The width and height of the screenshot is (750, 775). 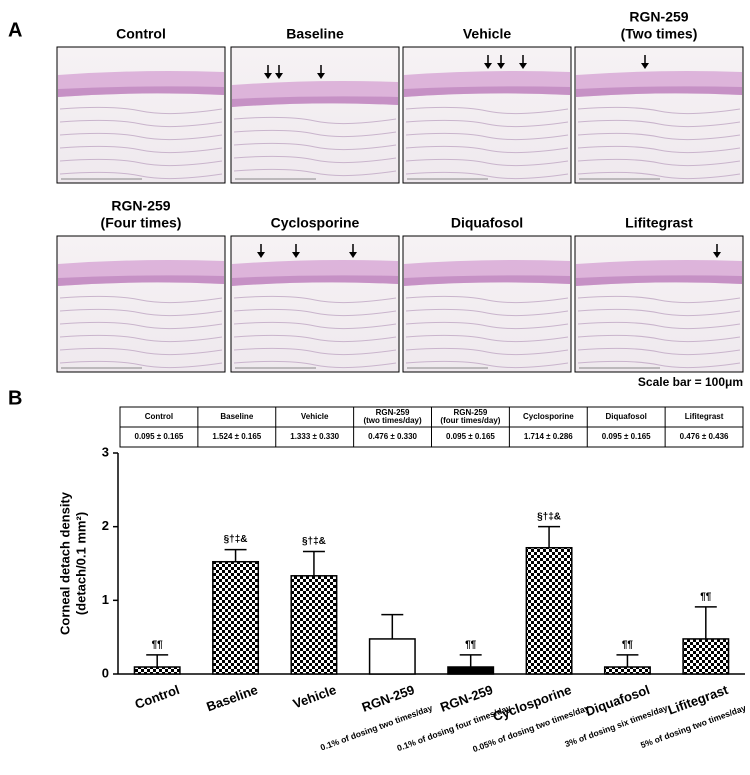 I want to click on table-header: RGN-259 (four times/day), so click(x=470, y=416).